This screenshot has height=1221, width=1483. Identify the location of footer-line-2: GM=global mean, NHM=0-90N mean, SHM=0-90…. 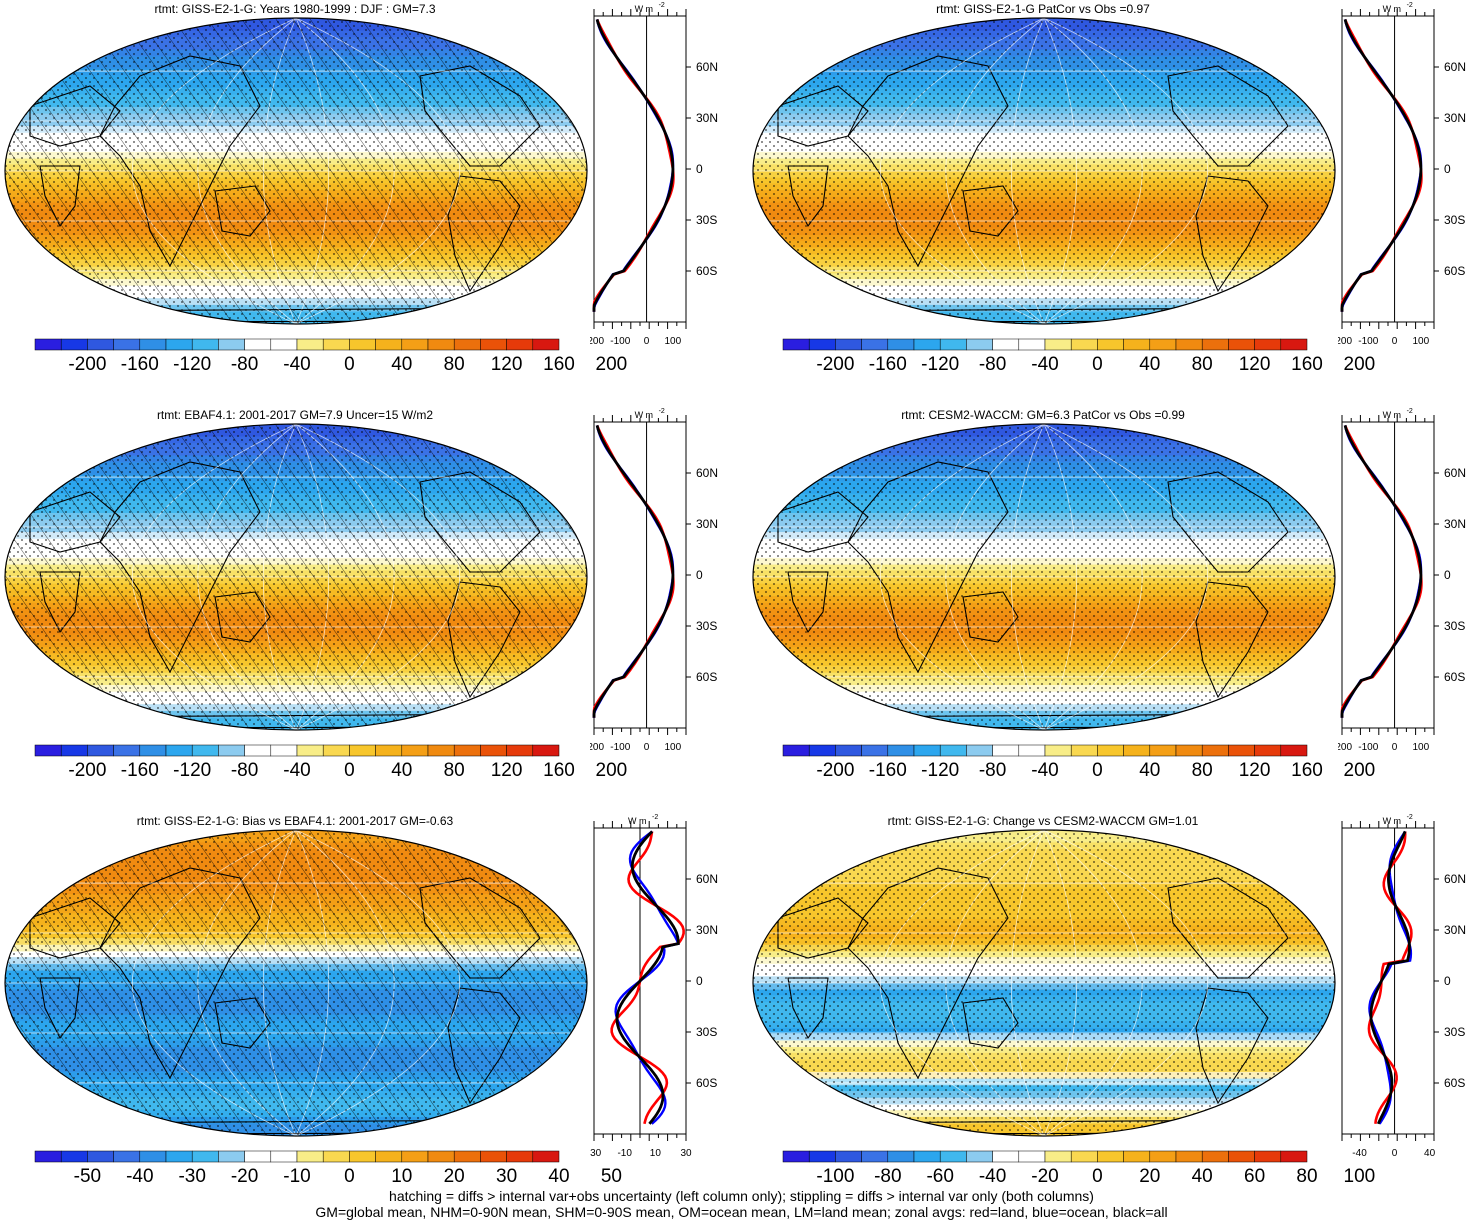
(741, 1212).